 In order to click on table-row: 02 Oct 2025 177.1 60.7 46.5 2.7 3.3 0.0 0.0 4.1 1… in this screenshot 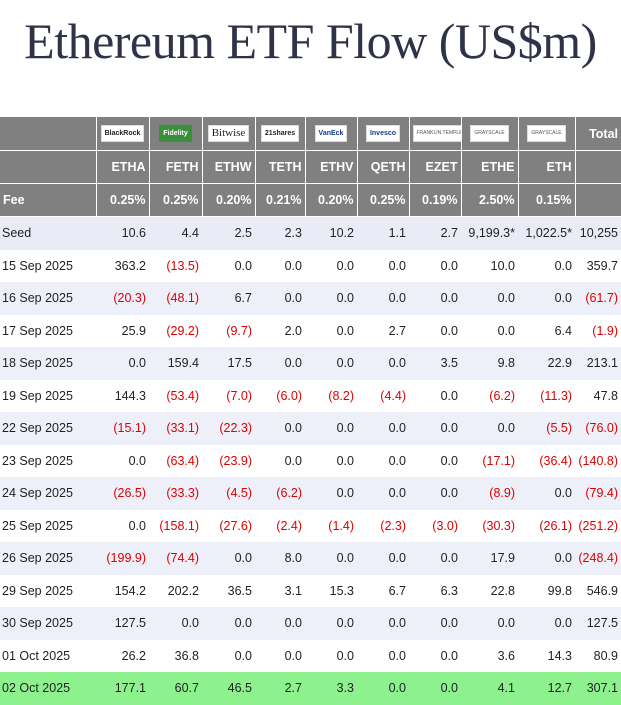, I will do `click(310, 688)`.